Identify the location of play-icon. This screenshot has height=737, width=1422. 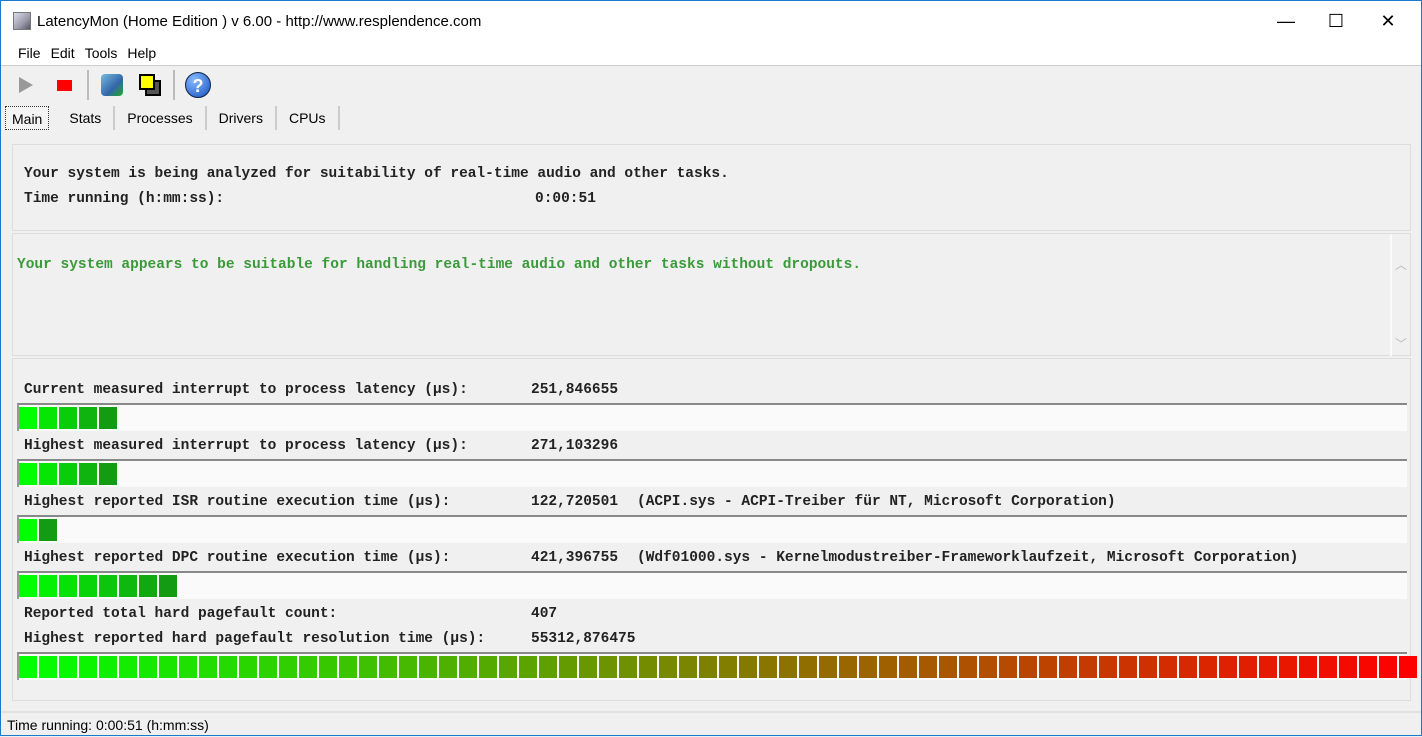
(26, 85).